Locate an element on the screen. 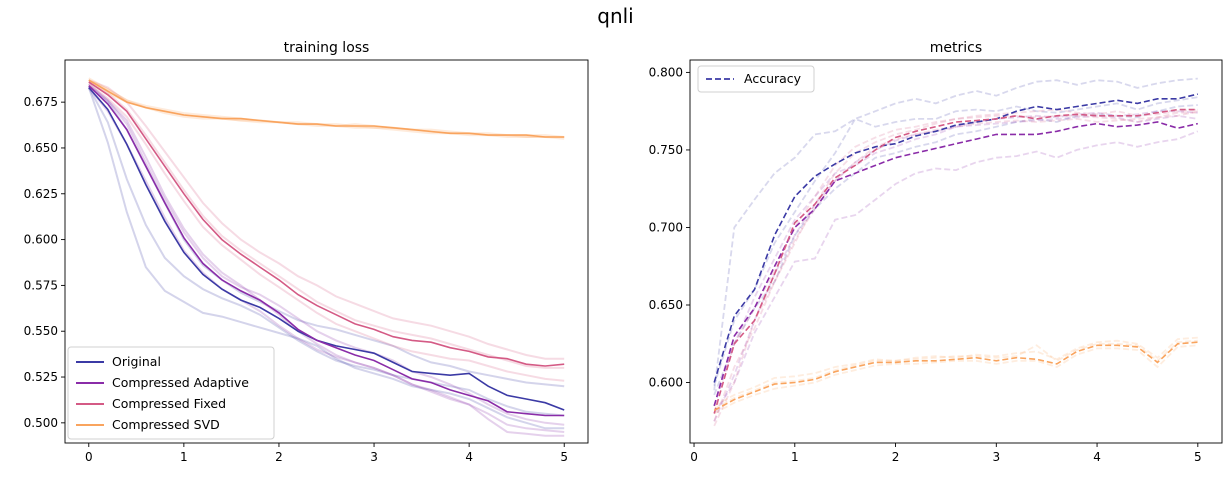 Image resolution: width=1231 pixels, height=478 pixels. y-tick-label: 0.700 is located at coordinates (666, 227).